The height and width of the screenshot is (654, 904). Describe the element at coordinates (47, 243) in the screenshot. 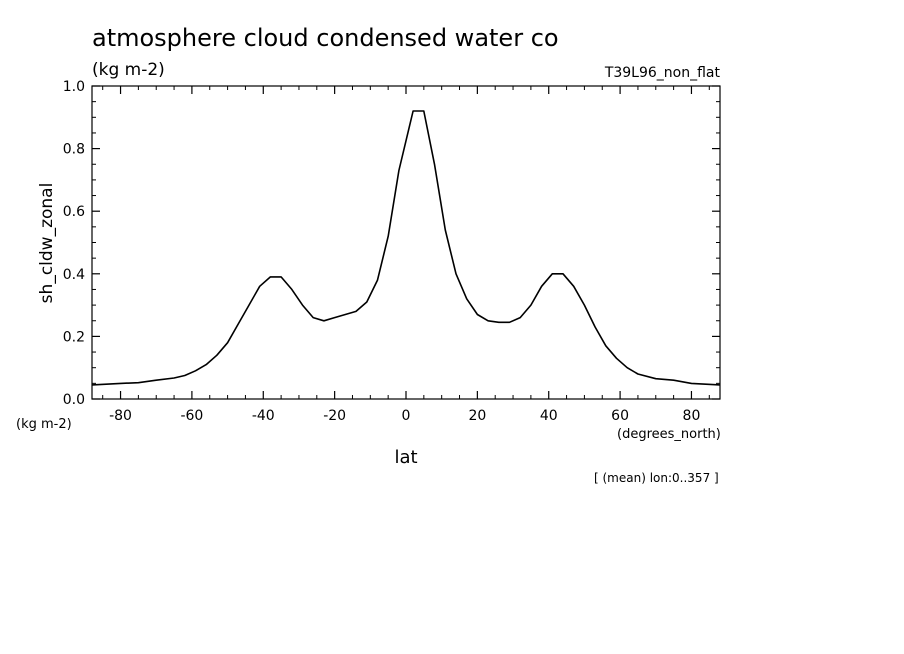

I see `y-axis-label: sh_cldw_zonal` at that location.